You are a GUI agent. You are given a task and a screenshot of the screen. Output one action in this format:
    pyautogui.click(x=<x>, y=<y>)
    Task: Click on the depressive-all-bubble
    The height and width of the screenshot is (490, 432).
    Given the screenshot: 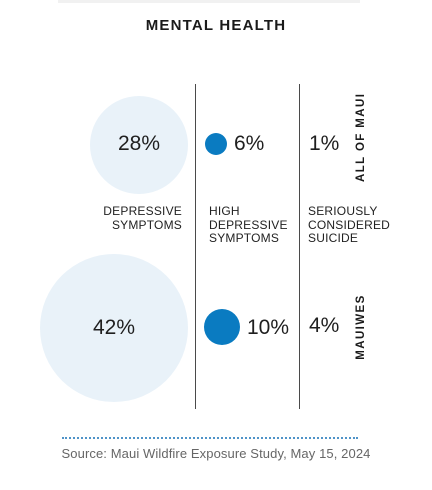 What is the action you would take?
    pyautogui.click(x=139, y=145)
    